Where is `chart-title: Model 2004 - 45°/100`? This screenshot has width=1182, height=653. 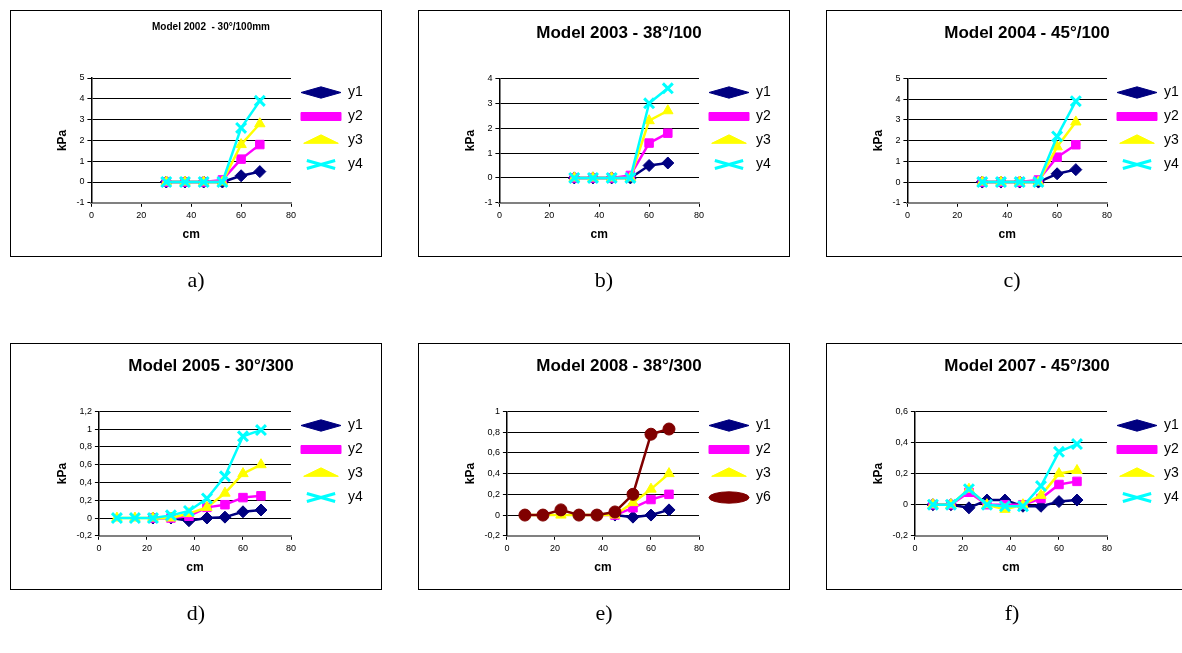
chart-title: Model 2004 - 45°/100 is located at coordinates (1027, 32).